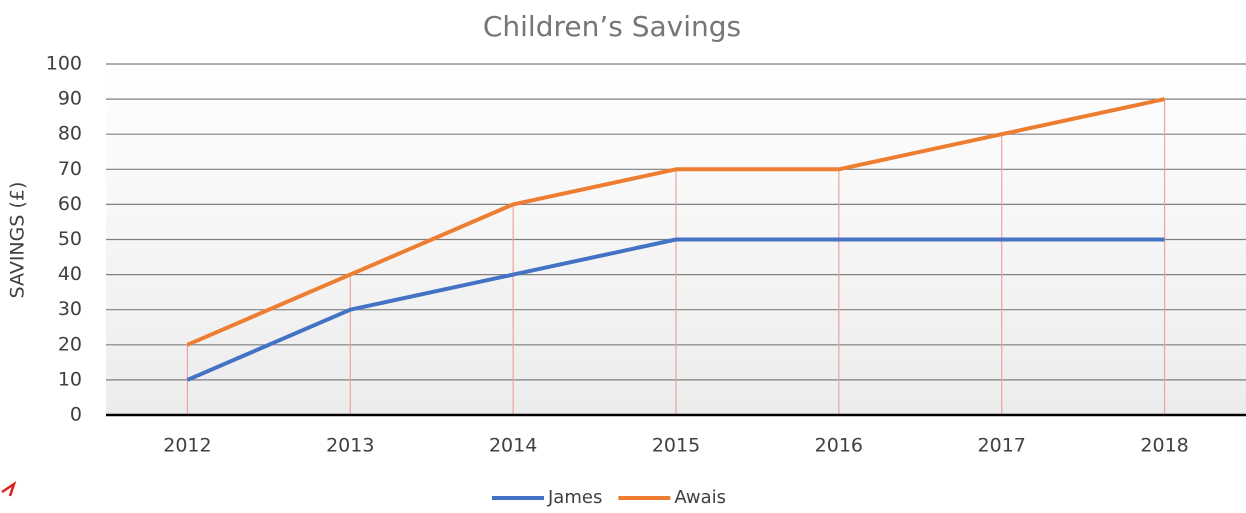  What do you see at coordinates (513, 446) in the screenshot?
I see `x-tick-label: 2014` at bounding box center [513, 446].